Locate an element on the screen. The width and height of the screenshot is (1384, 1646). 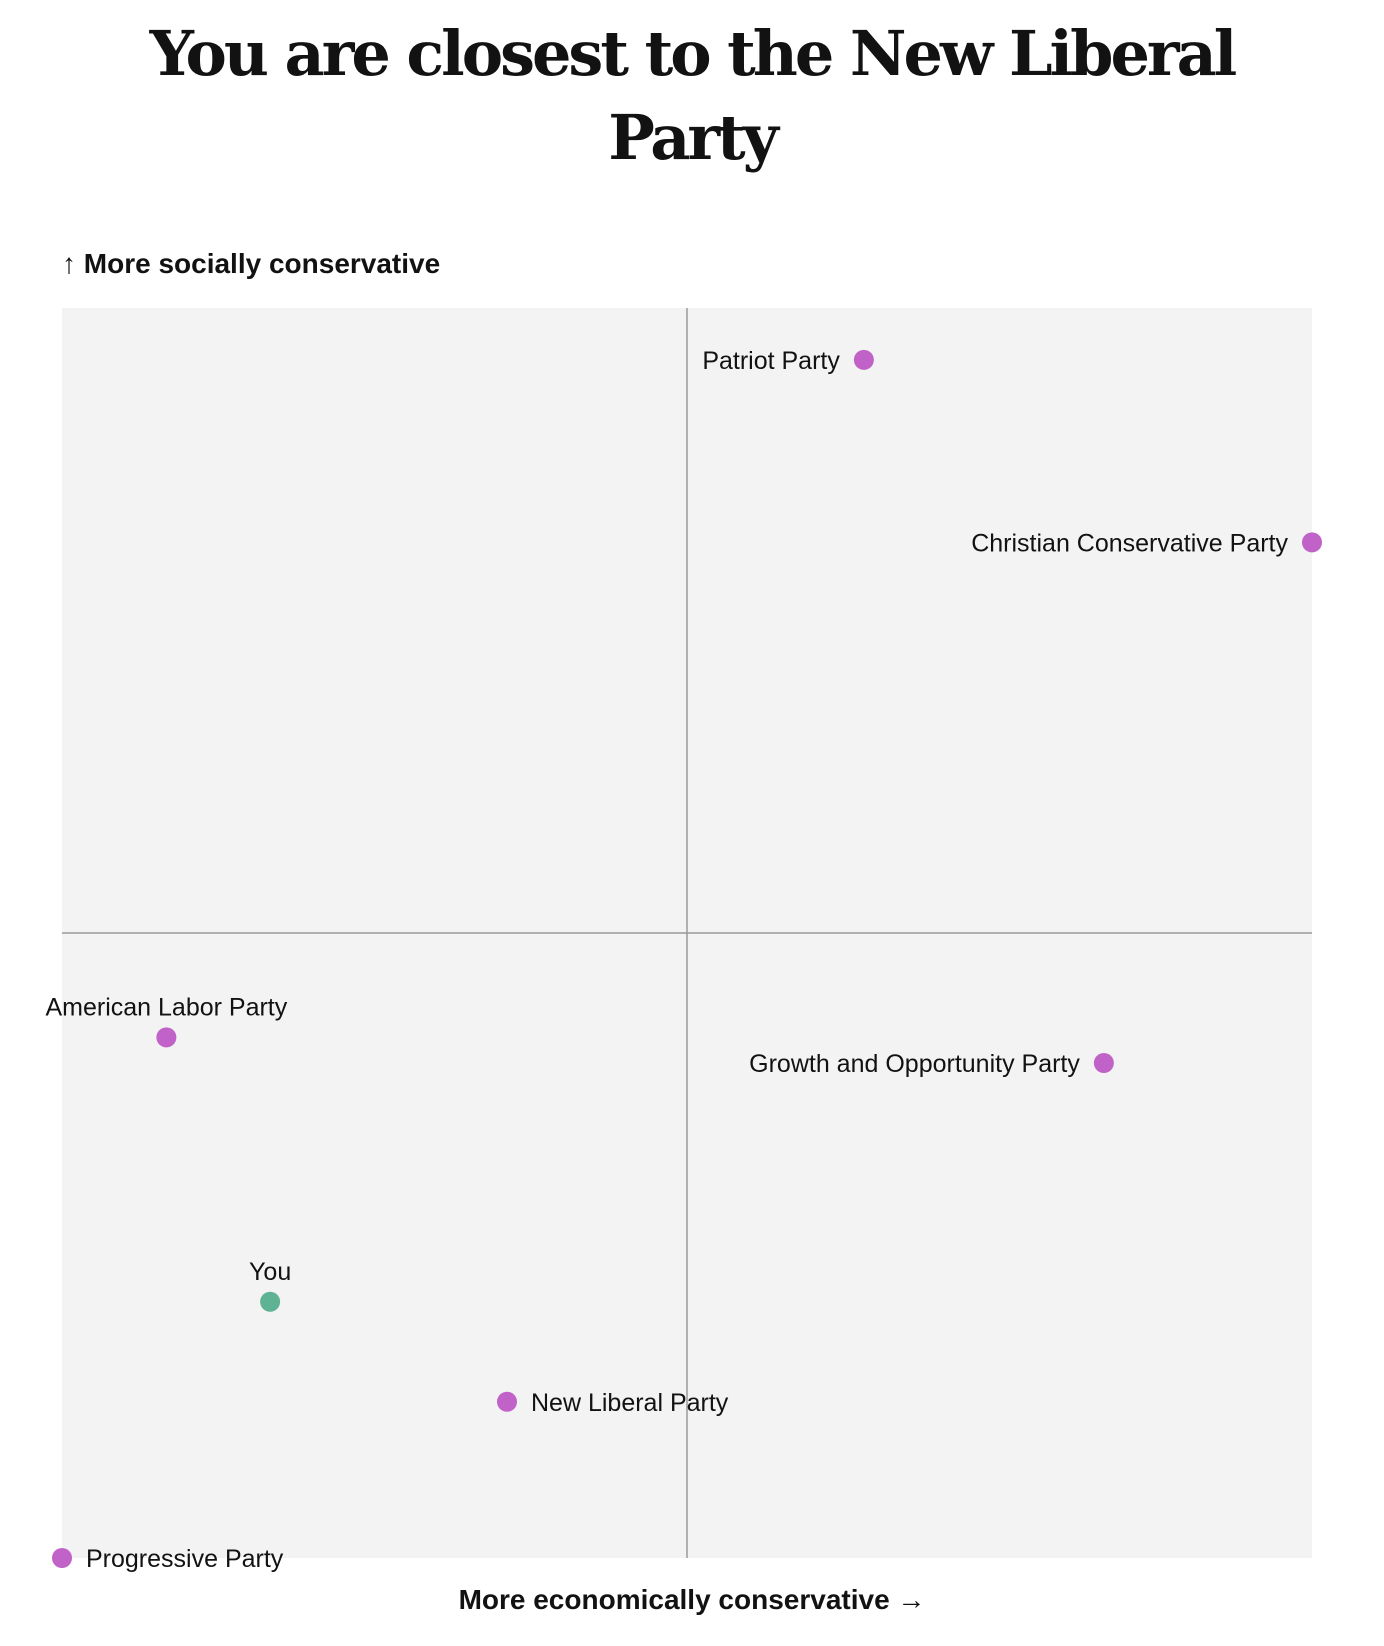
point-label-american-labor-party: American Labor Party is located at coordinates (166, 1007).